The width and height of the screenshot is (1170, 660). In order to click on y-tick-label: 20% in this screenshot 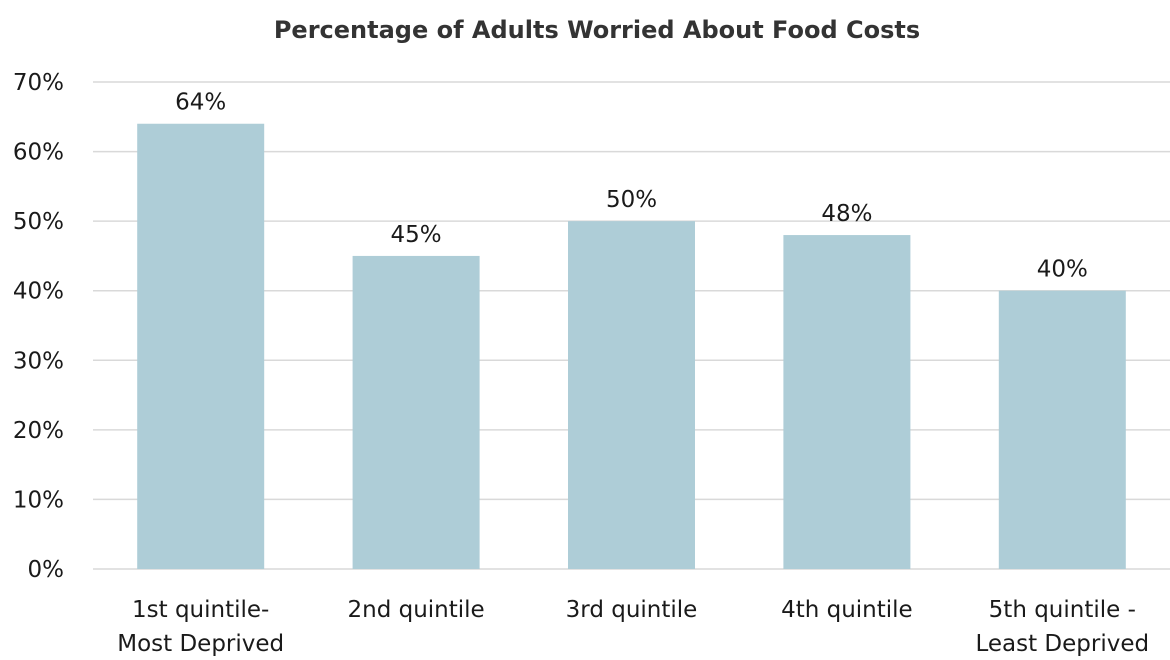, I will do `click(38, 431)`.